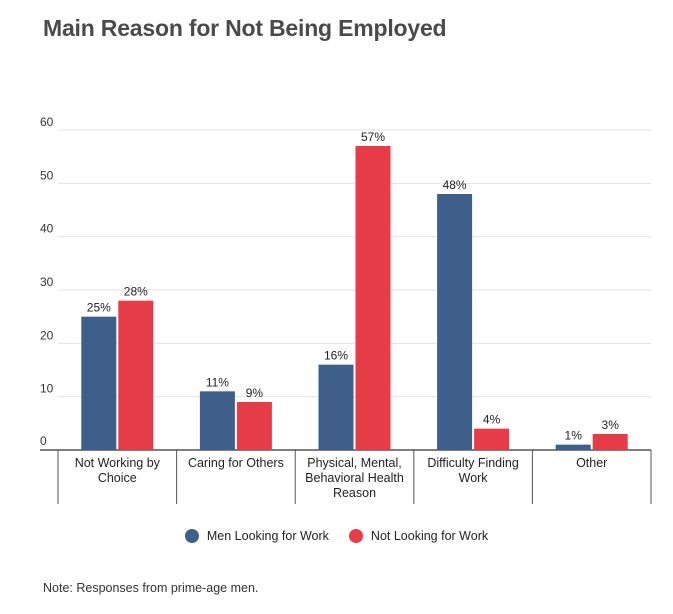 The image size is (673, 614). Describe the element at coordinates (217, 382) in the screenshot. I see `data-label: 11%` at that location.